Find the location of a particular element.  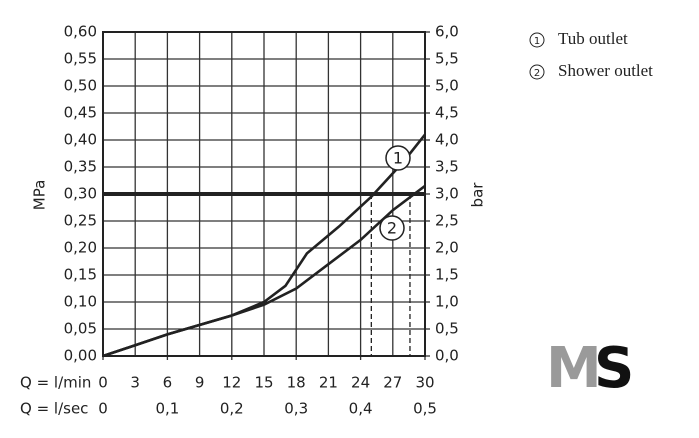

x-tick-label: 18 is located at coordinates (296, 383).